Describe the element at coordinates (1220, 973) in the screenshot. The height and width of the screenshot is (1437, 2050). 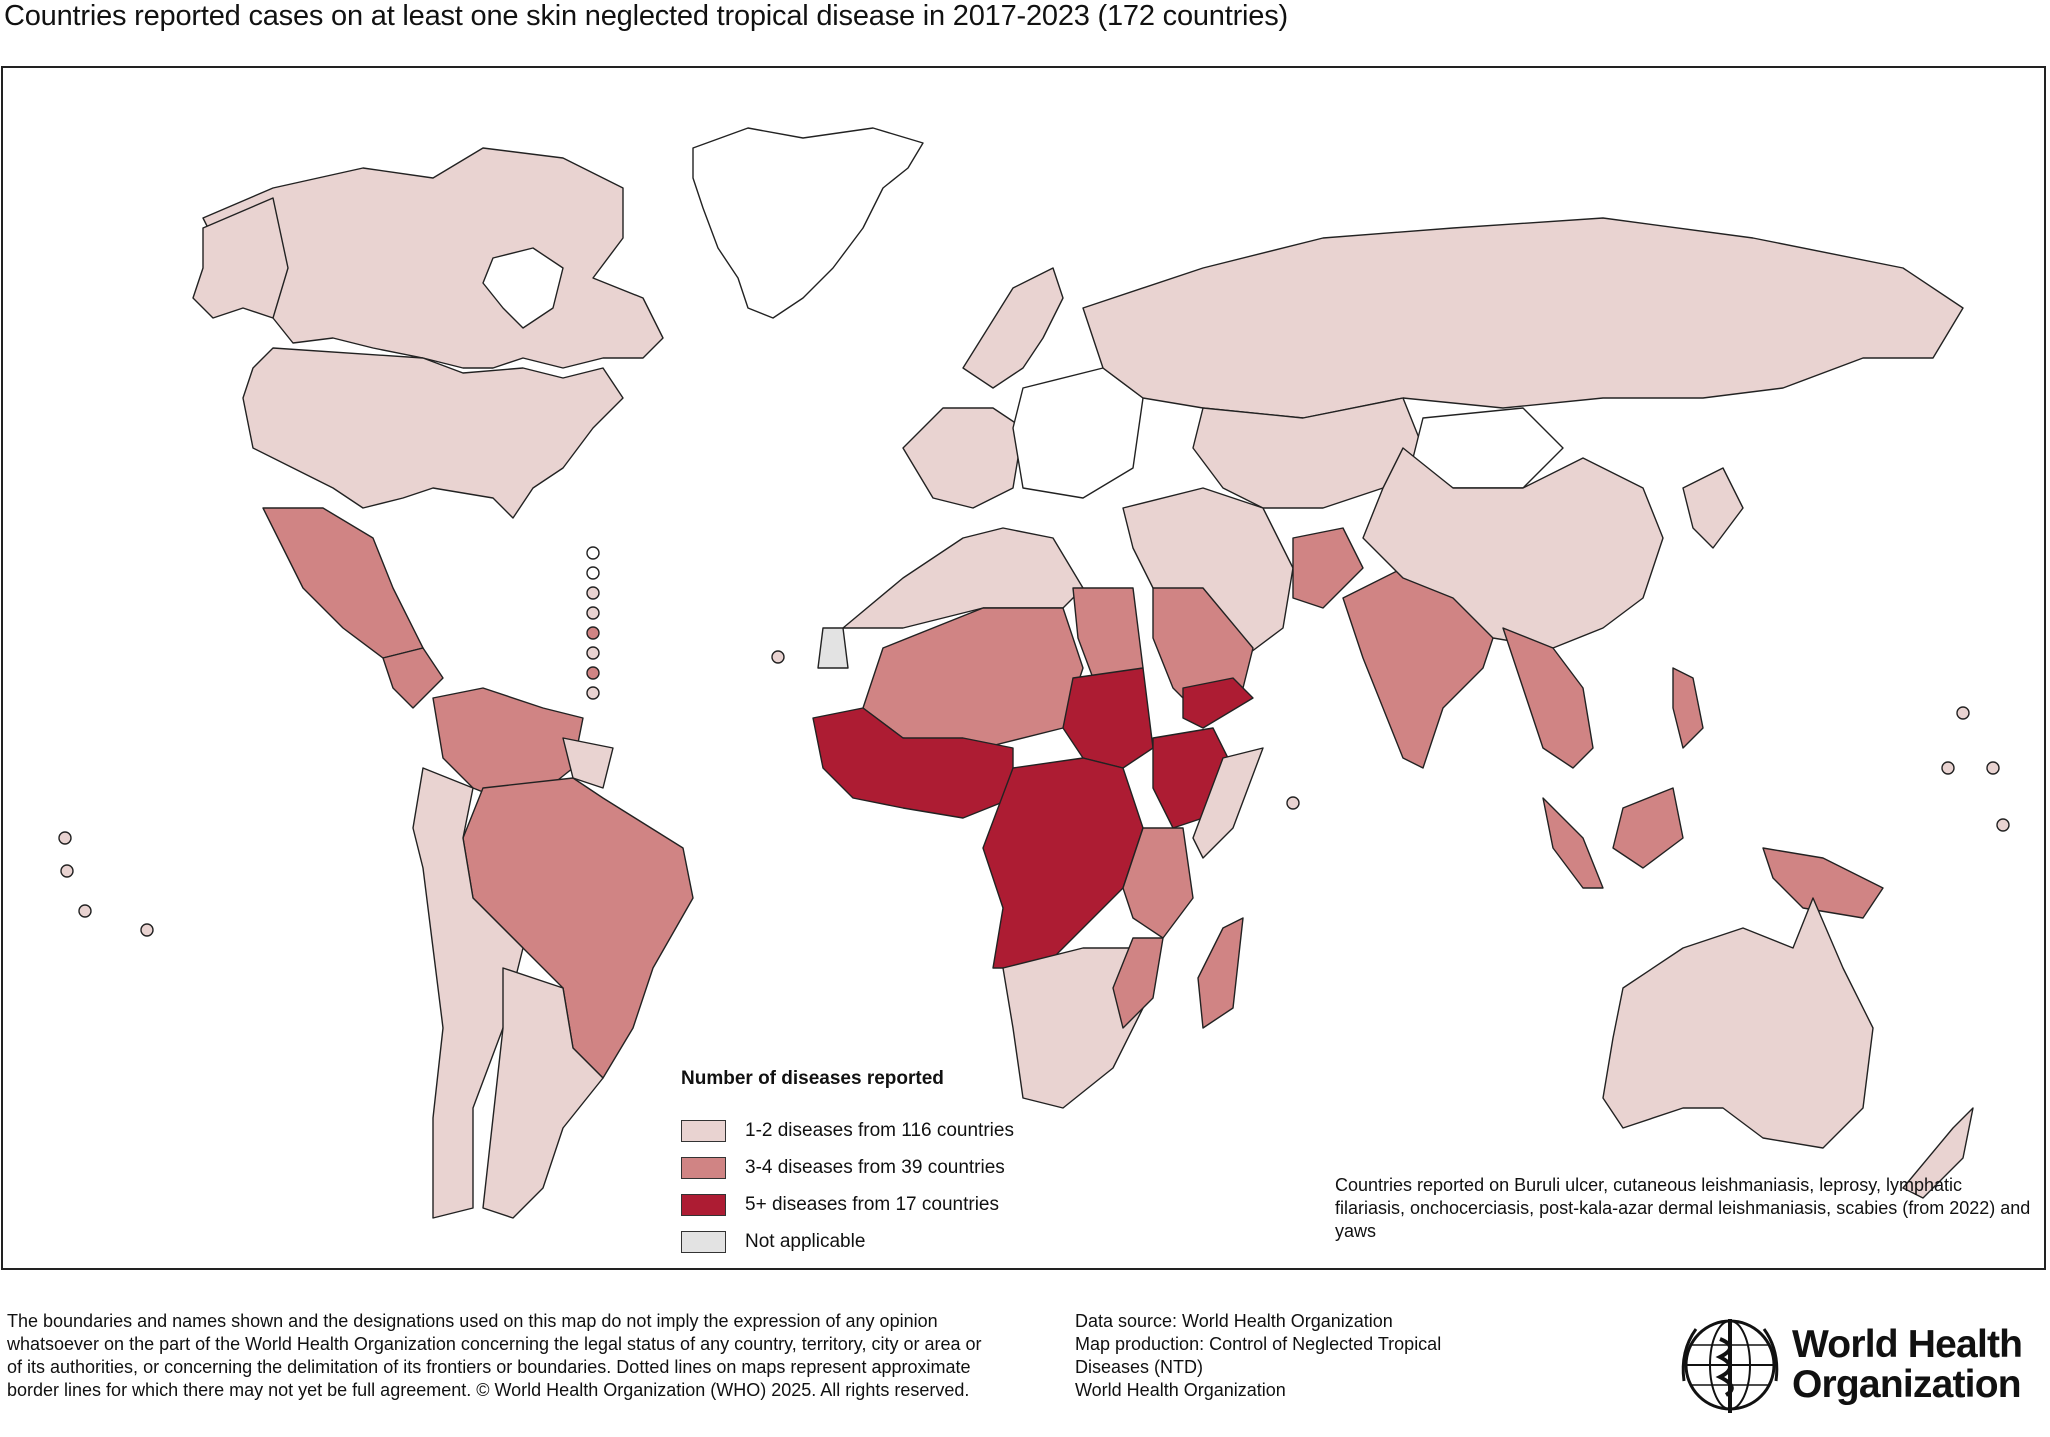
I see `region-madagascar` at that location.